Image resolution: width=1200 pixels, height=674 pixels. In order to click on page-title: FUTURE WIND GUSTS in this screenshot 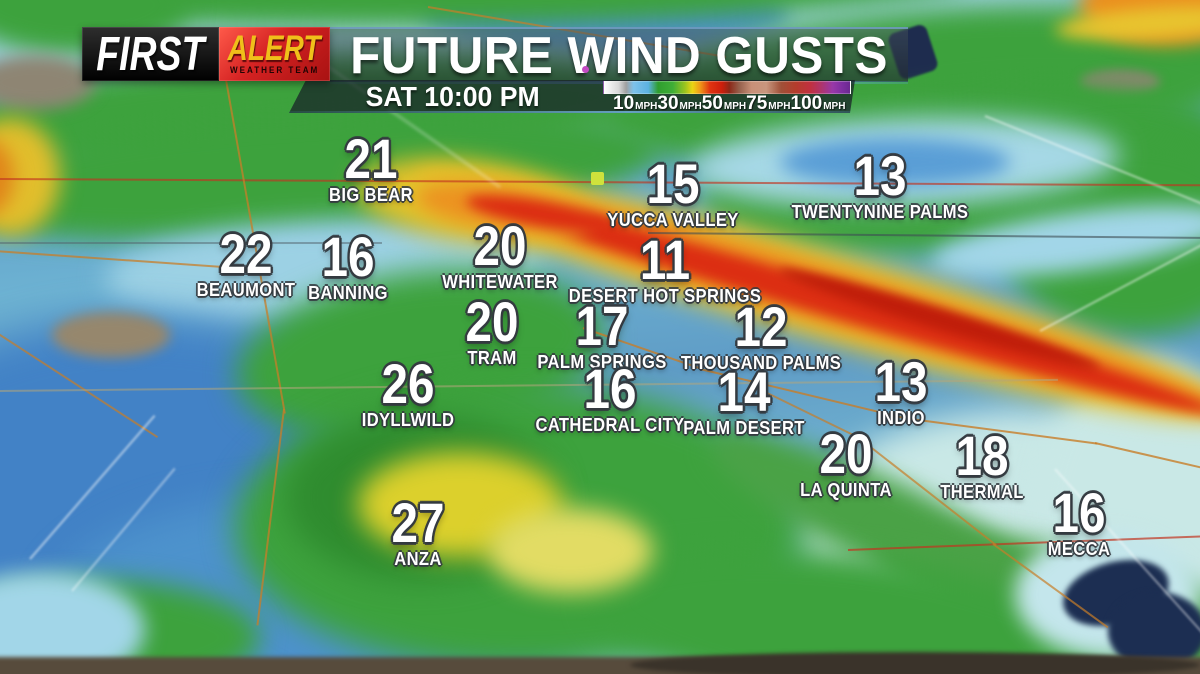, I will do `click(619, 55)`.